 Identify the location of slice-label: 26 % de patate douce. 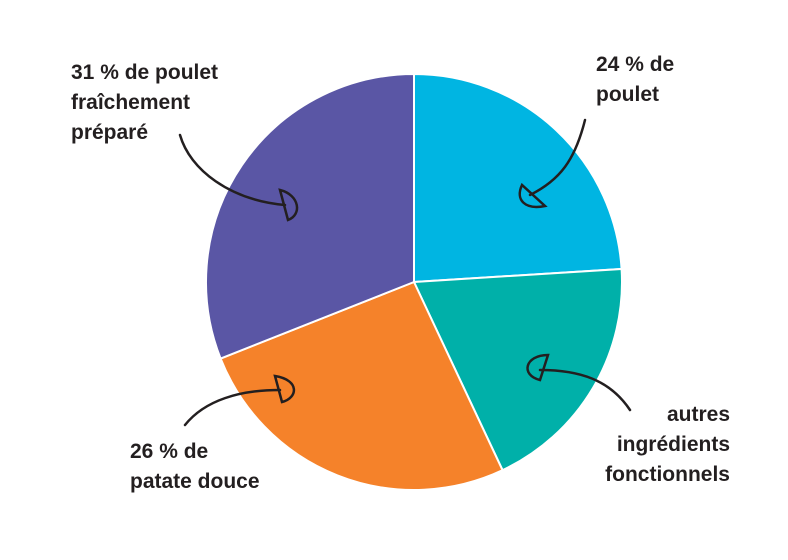
(195, 466).